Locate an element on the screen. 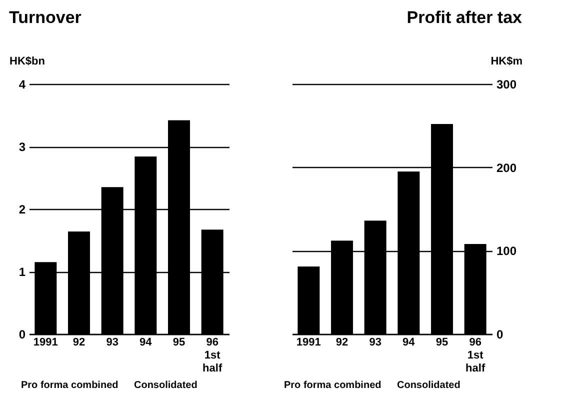 This screenshot has width=587, height=404. y-tick-label: 4 is located at coordinates (22, 85).